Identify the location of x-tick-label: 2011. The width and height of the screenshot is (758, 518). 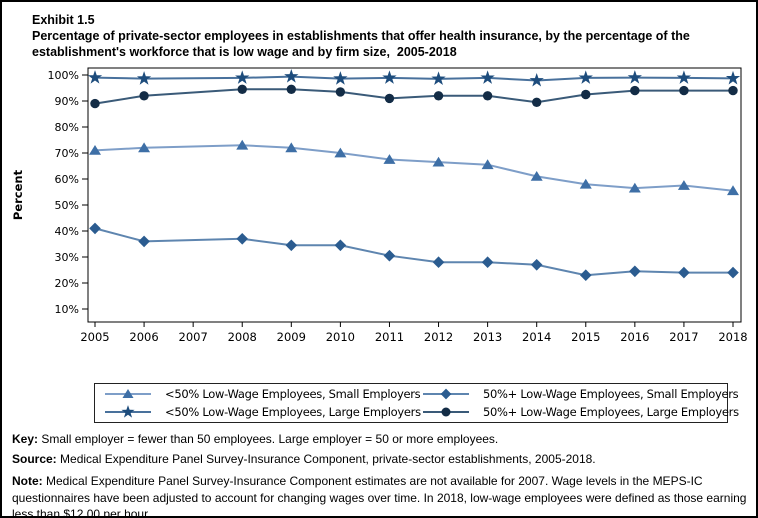
(389, 337).